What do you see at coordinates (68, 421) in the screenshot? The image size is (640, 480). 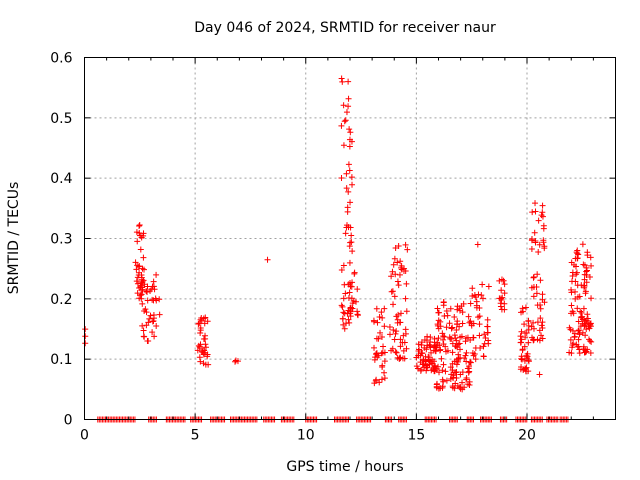 I see `y-tick-label: 0` at bounding box center [68, 421].